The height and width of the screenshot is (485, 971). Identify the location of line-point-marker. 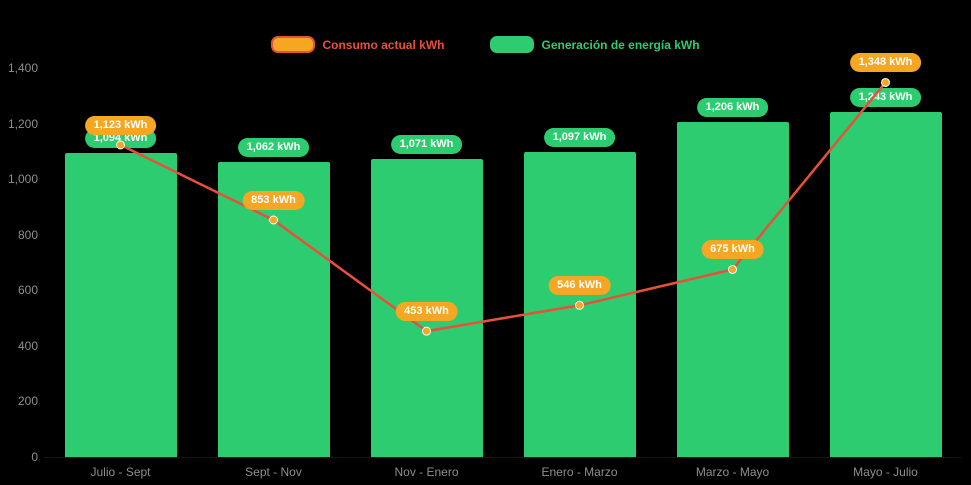
(885, 82).